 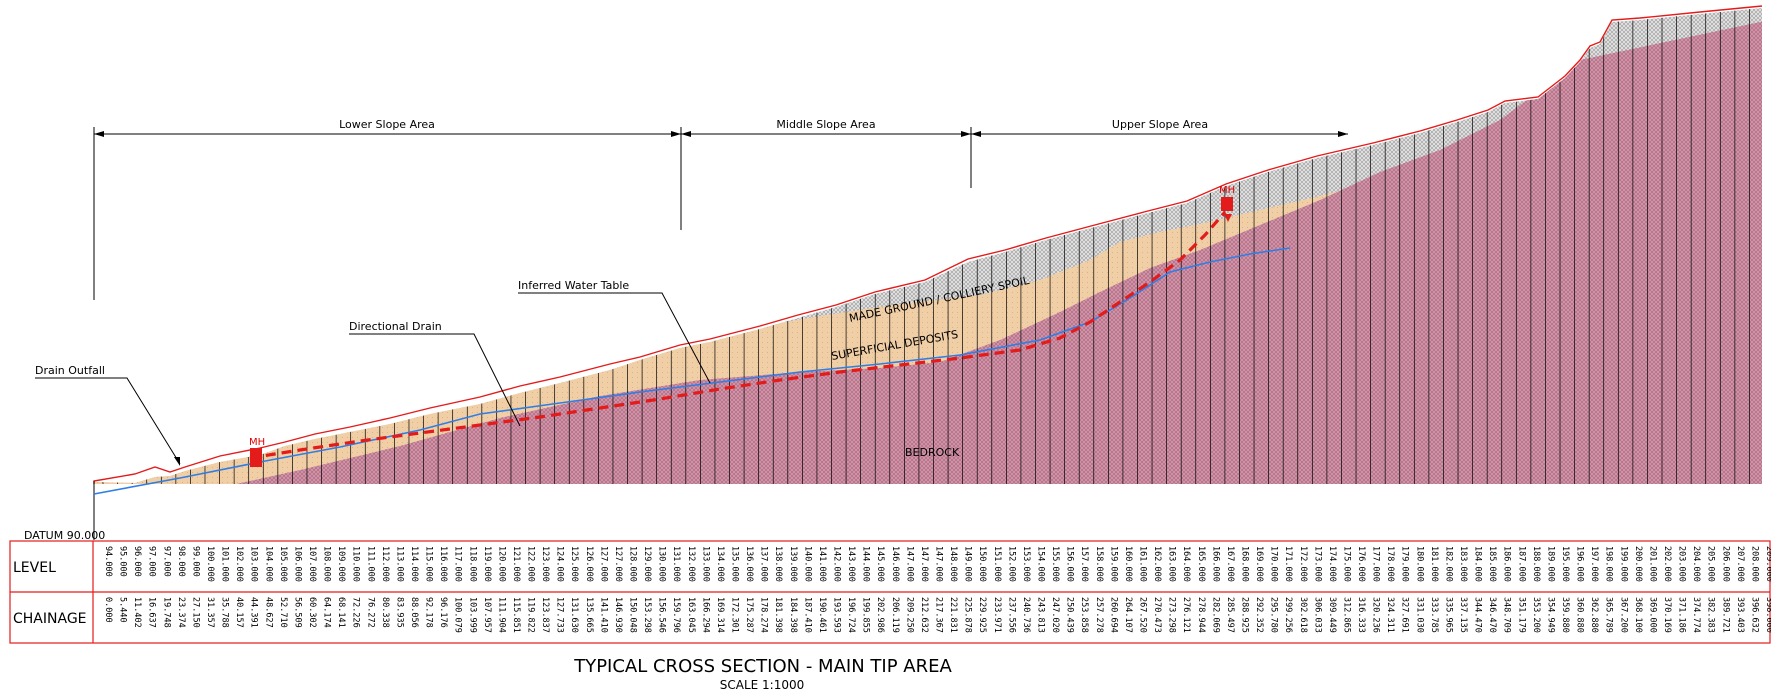 I want to click on water-table-leader, so click(x=614, y=338).